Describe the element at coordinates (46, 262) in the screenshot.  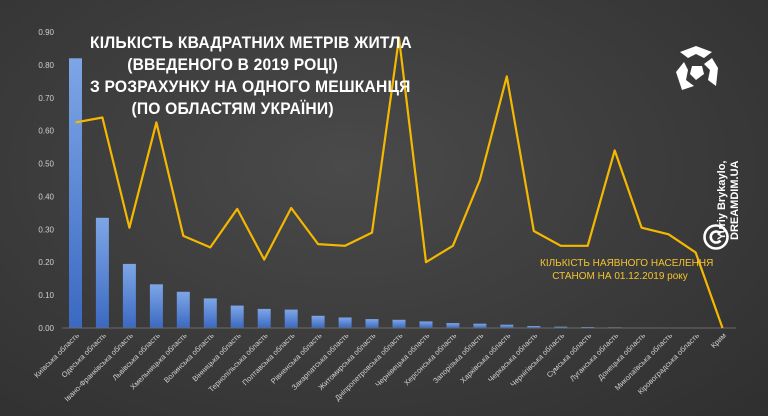
I see `y-tick-label: 0.20` at that location.